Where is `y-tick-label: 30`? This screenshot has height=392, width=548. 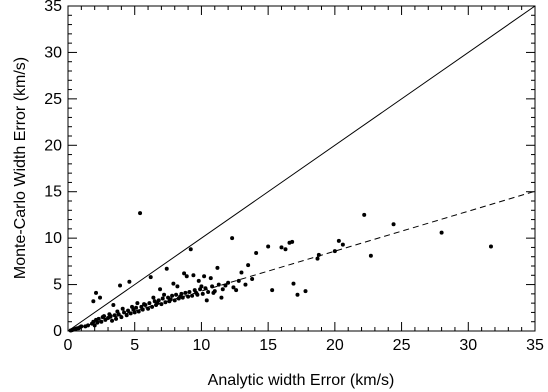
y-tick-label: 30 is located at coordinates (53, 52).